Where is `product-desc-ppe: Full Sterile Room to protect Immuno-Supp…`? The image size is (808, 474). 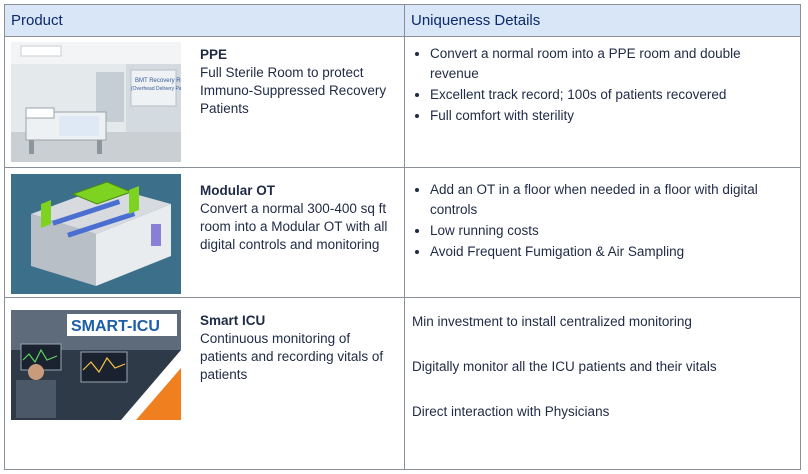
product-desc-ppe: Full Sterile Room to protect Immuno-Supp… is located at coordinates (293, 90).